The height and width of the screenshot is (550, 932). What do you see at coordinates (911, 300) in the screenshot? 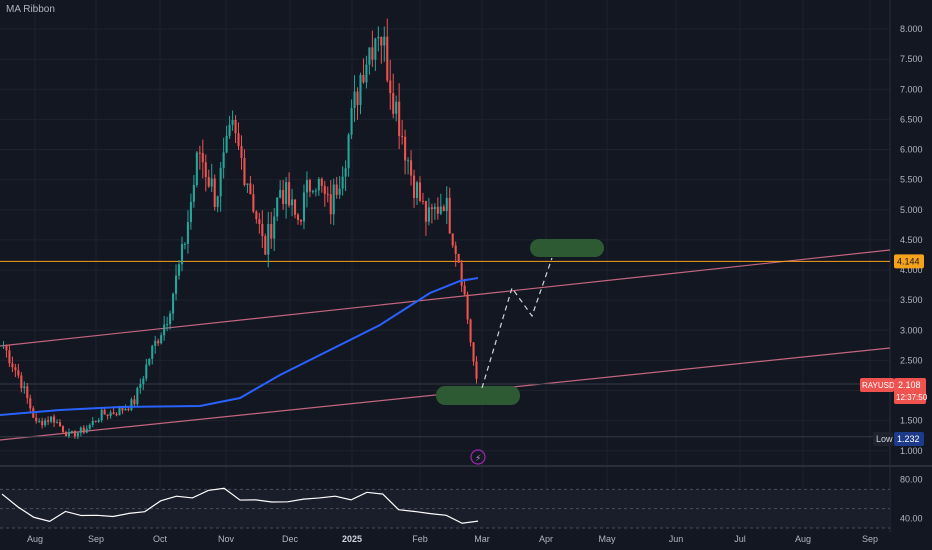
I see `y-tick-label: 3.500` at bounding box center [911, 300].